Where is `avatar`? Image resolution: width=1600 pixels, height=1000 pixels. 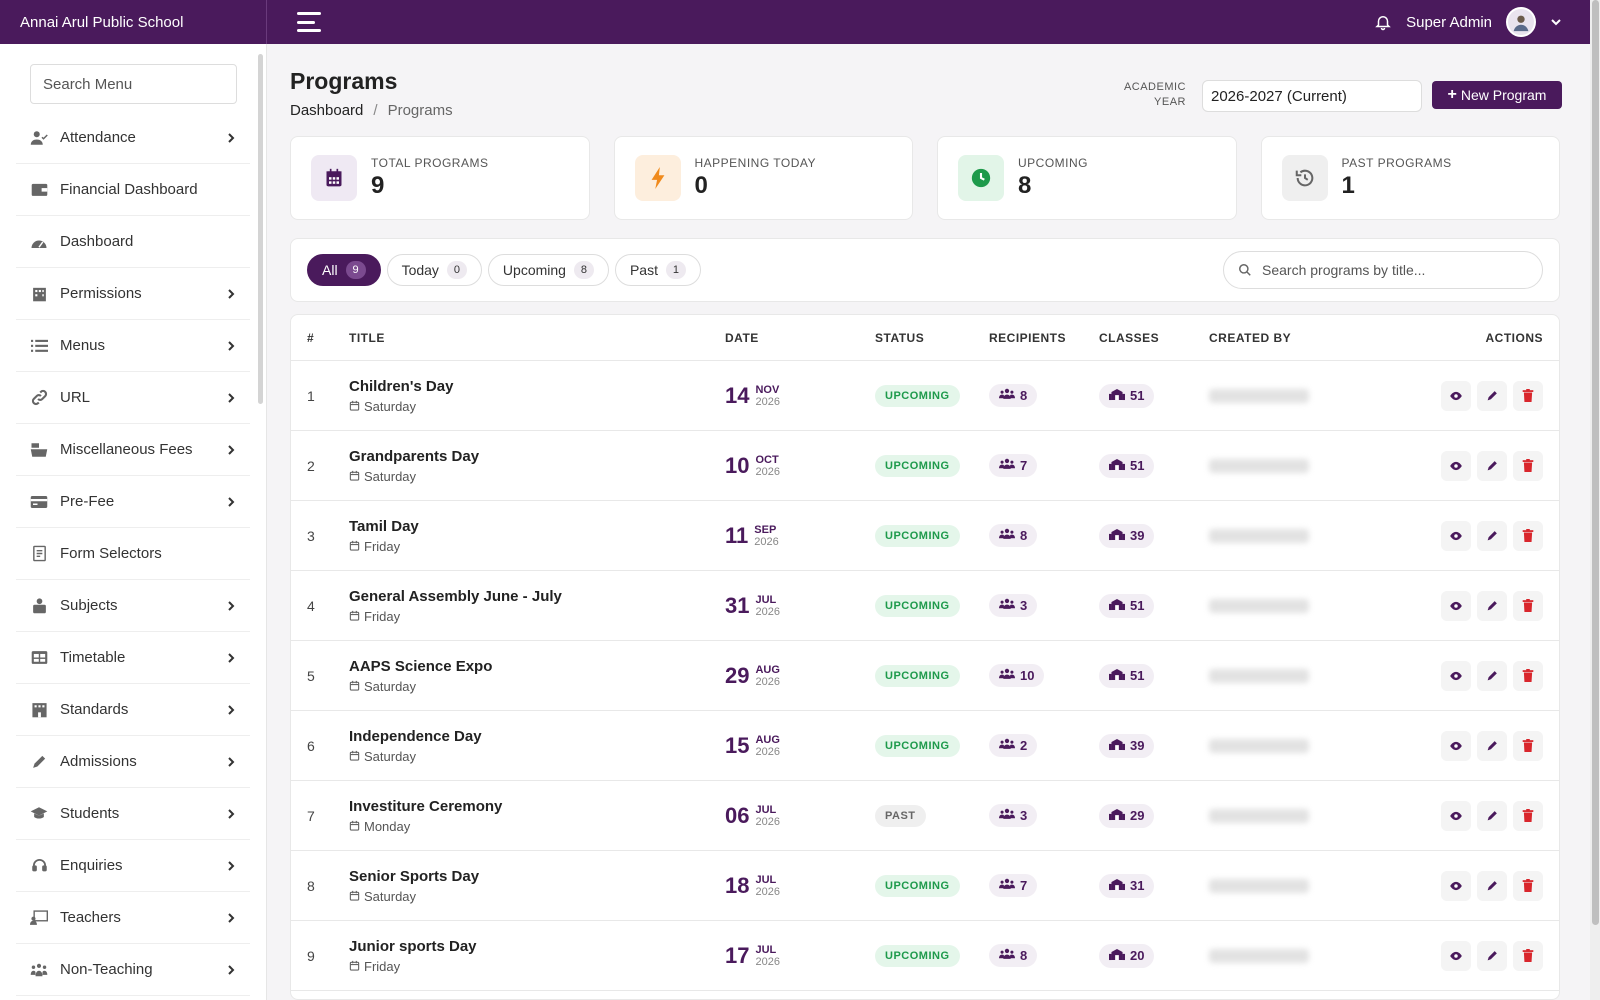
avatar is located at coordinates (1521, 22).